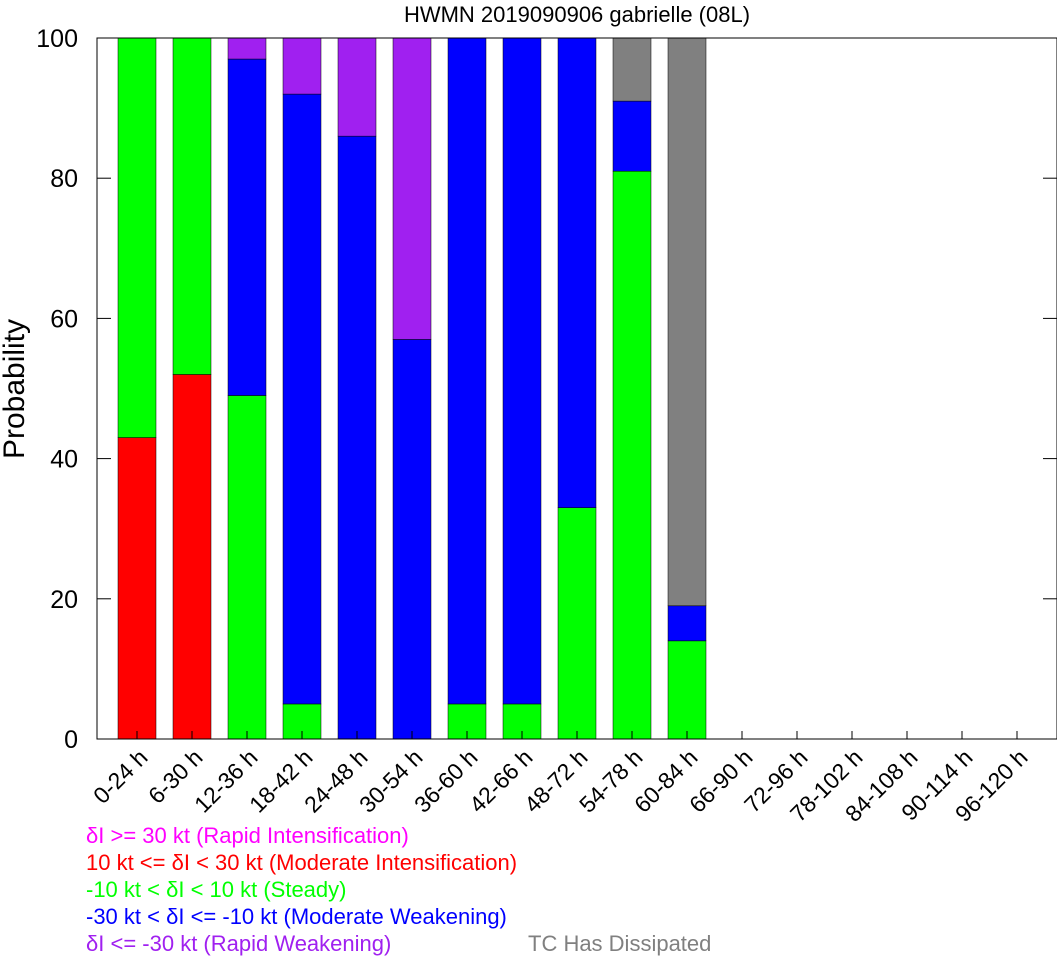 This screenshot has height=960, width=1057. Describe the element at coordinates (620, 943) in the screenshot. I see `legend-entry-dissipated: TC Has Dissipated` at that location.